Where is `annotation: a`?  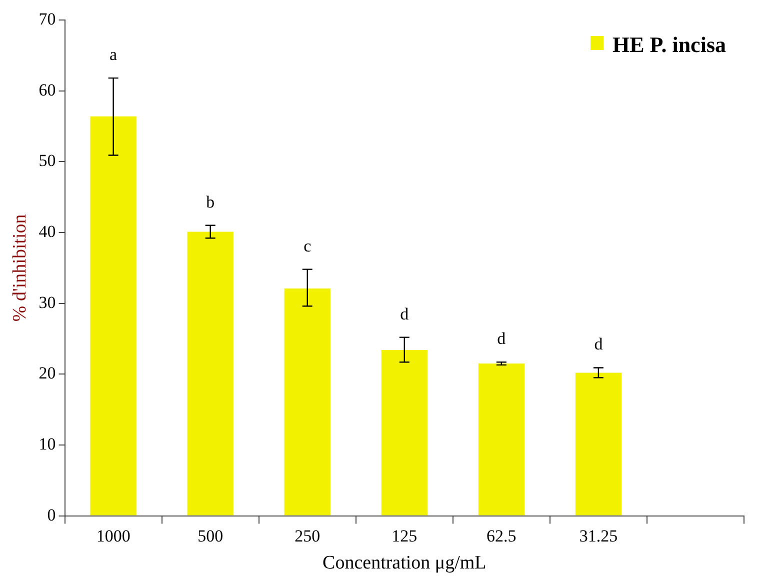
annotation: a is located at coordinates (114, 54).